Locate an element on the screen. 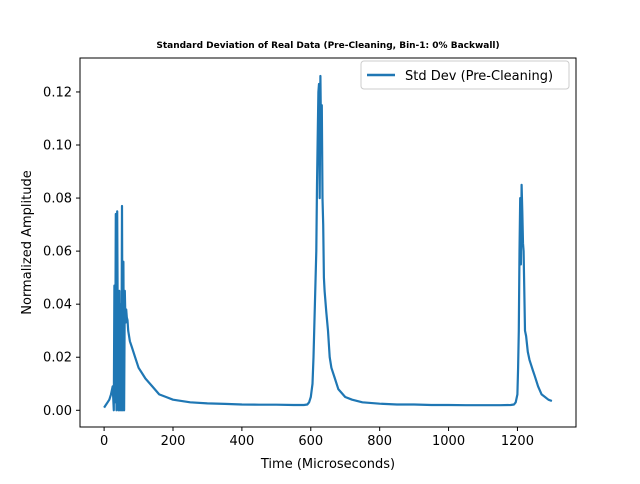 The width and height of the screenshot is (640, 484). x-tick-label: 1000 is located at coordinates (448, 441).